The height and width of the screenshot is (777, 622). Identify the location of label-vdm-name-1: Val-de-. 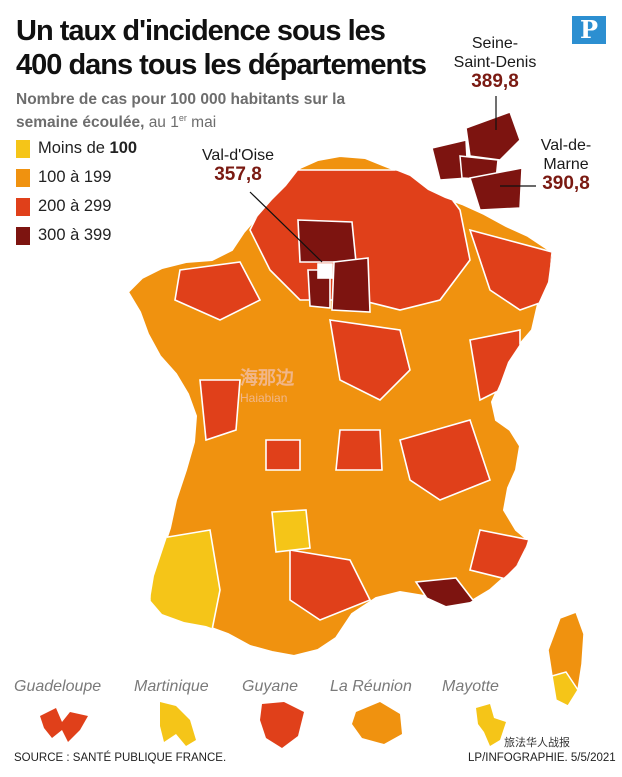
(566, 145).